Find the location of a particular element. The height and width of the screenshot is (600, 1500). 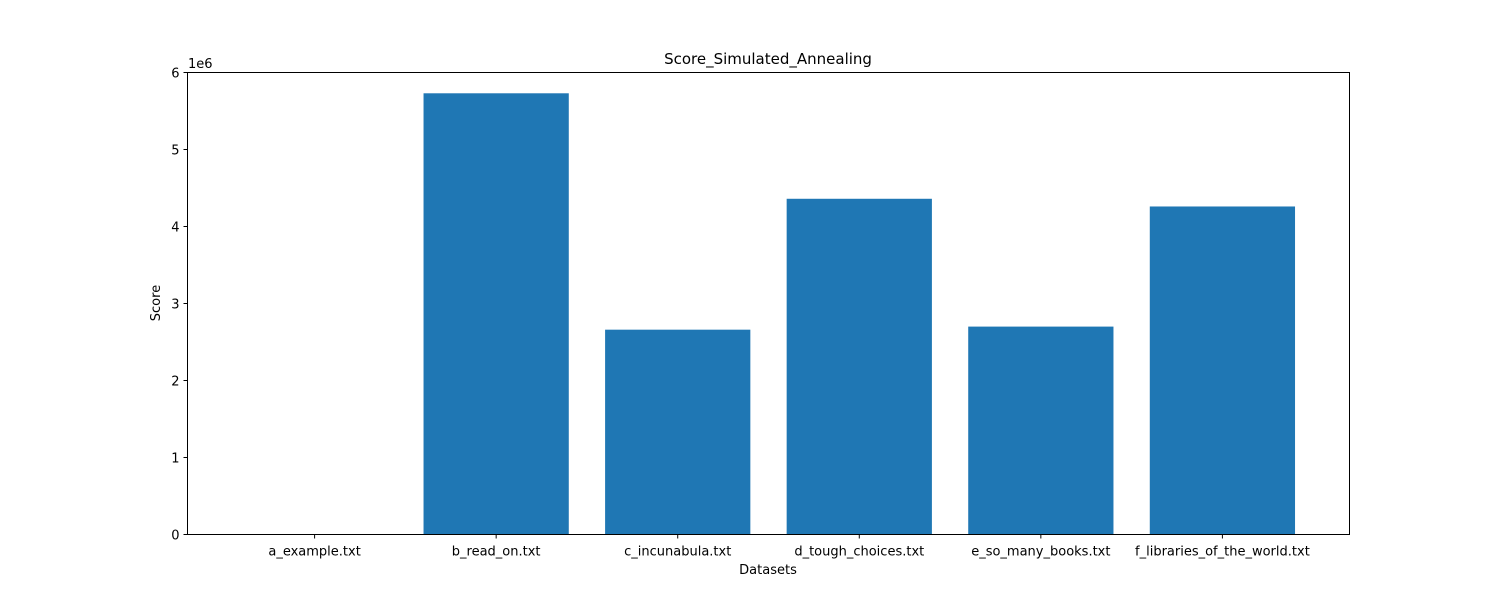

bar-e_so_many_books.txt is located at coordinates (1041, 430).